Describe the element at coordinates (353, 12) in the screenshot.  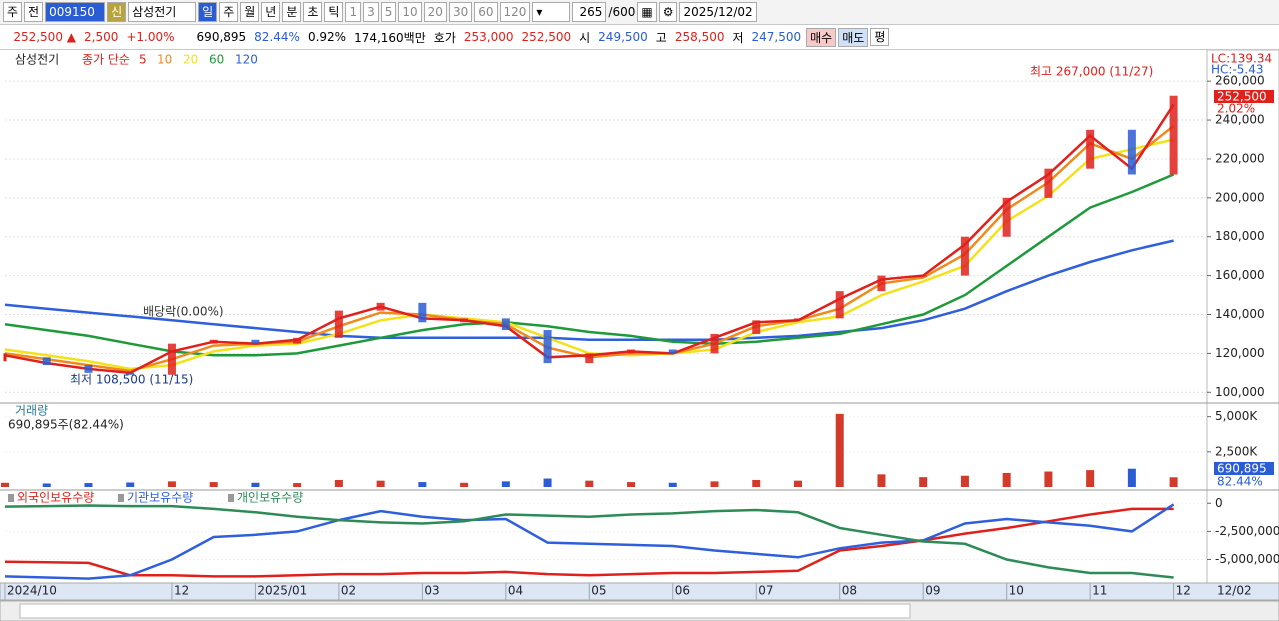
I see `interval: 1` at that location.